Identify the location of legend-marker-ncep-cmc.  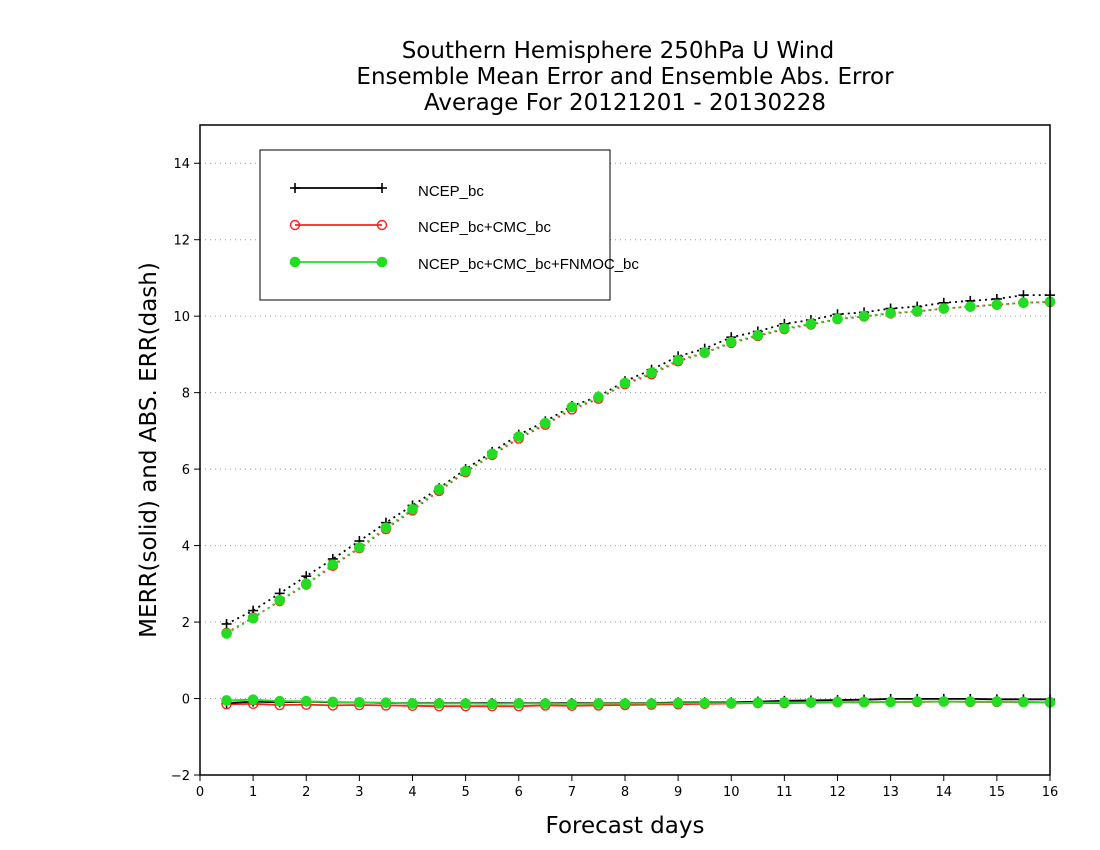
(295, 225).